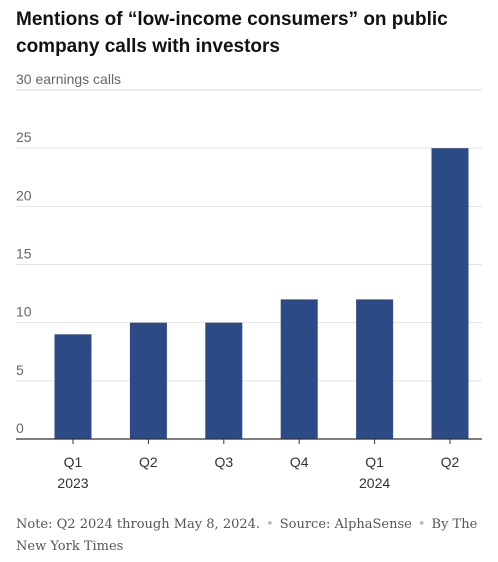 The image size is (498, 562). Describe the element at coordinates (20, 428) in the screenshot. I see `y-tick-label: 0` at that location.